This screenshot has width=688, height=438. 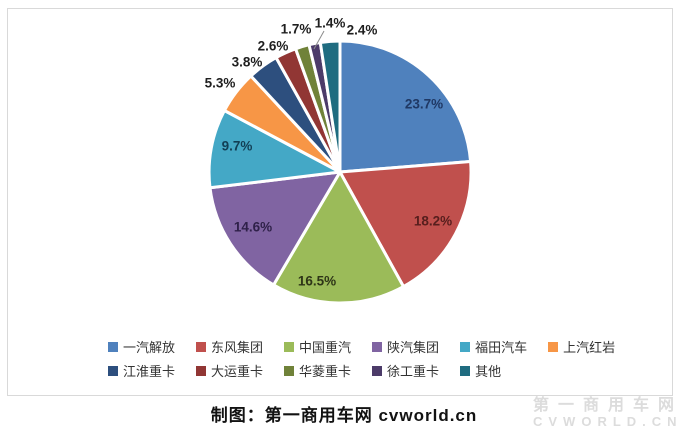 I want to click on legend-label: 大运重卡, so click(x=237, y=371).